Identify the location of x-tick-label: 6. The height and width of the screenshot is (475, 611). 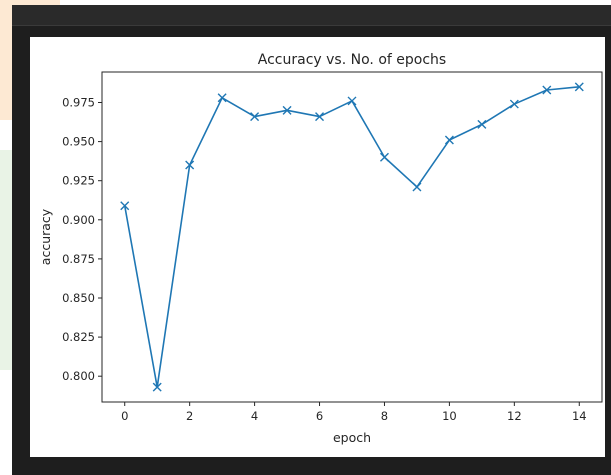
(319, 416).